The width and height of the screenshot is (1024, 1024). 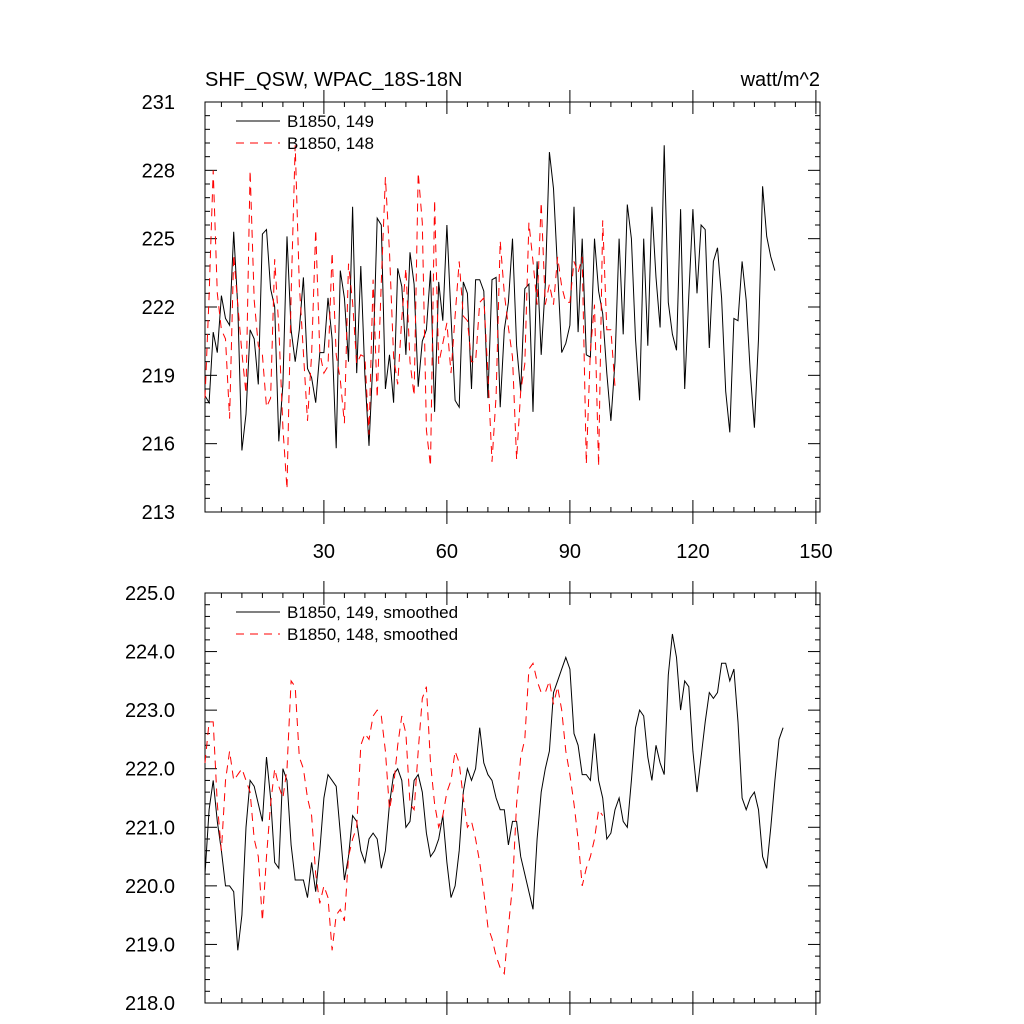 I want to click on top-legend: B1850, 149 B1850, 148, so click(x=305, y=132).